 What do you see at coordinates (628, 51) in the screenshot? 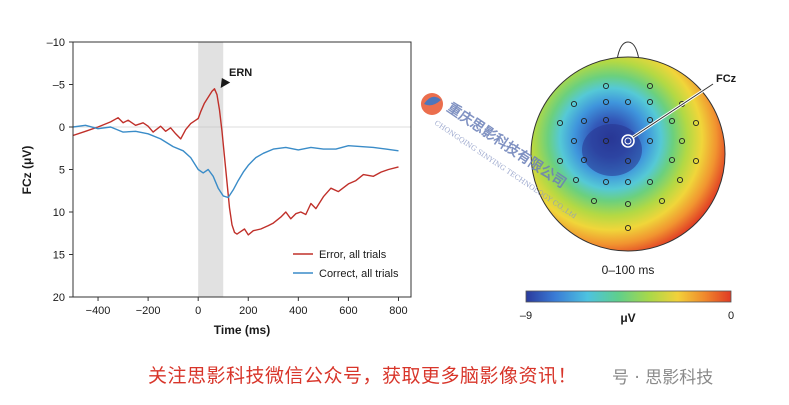
I see `nose-icon` at bounding box center [628, 51].